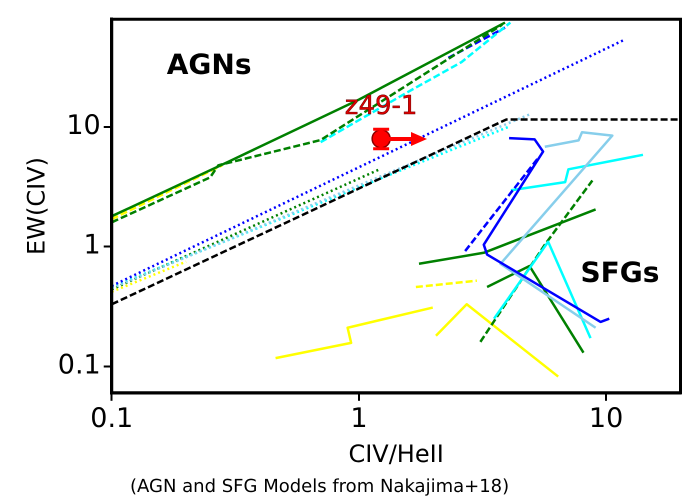  What do you see at coordinates (359, 418) in the screenshot?
I see `x-tick-label: 1` at bounding box center [359, 418].